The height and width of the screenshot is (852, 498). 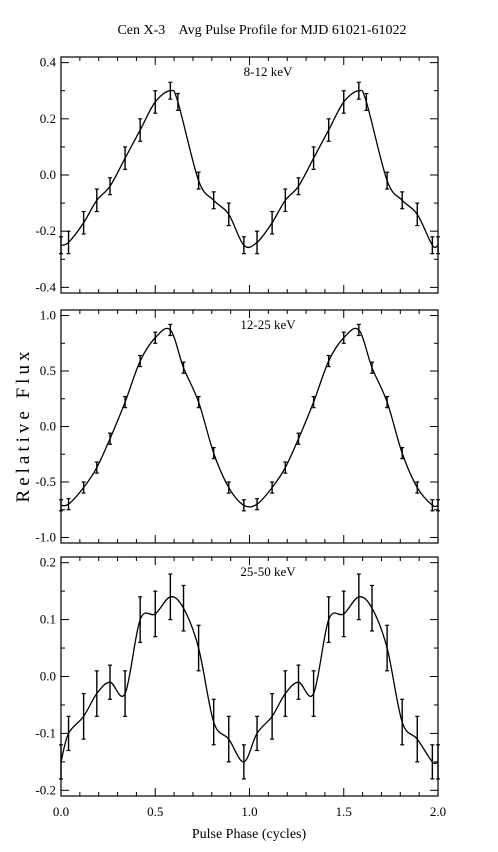 What do you see at coordinates (45, 536) in the screenshot?
I see `y-tick-label: -1.0` at bounding box center [45, 536].